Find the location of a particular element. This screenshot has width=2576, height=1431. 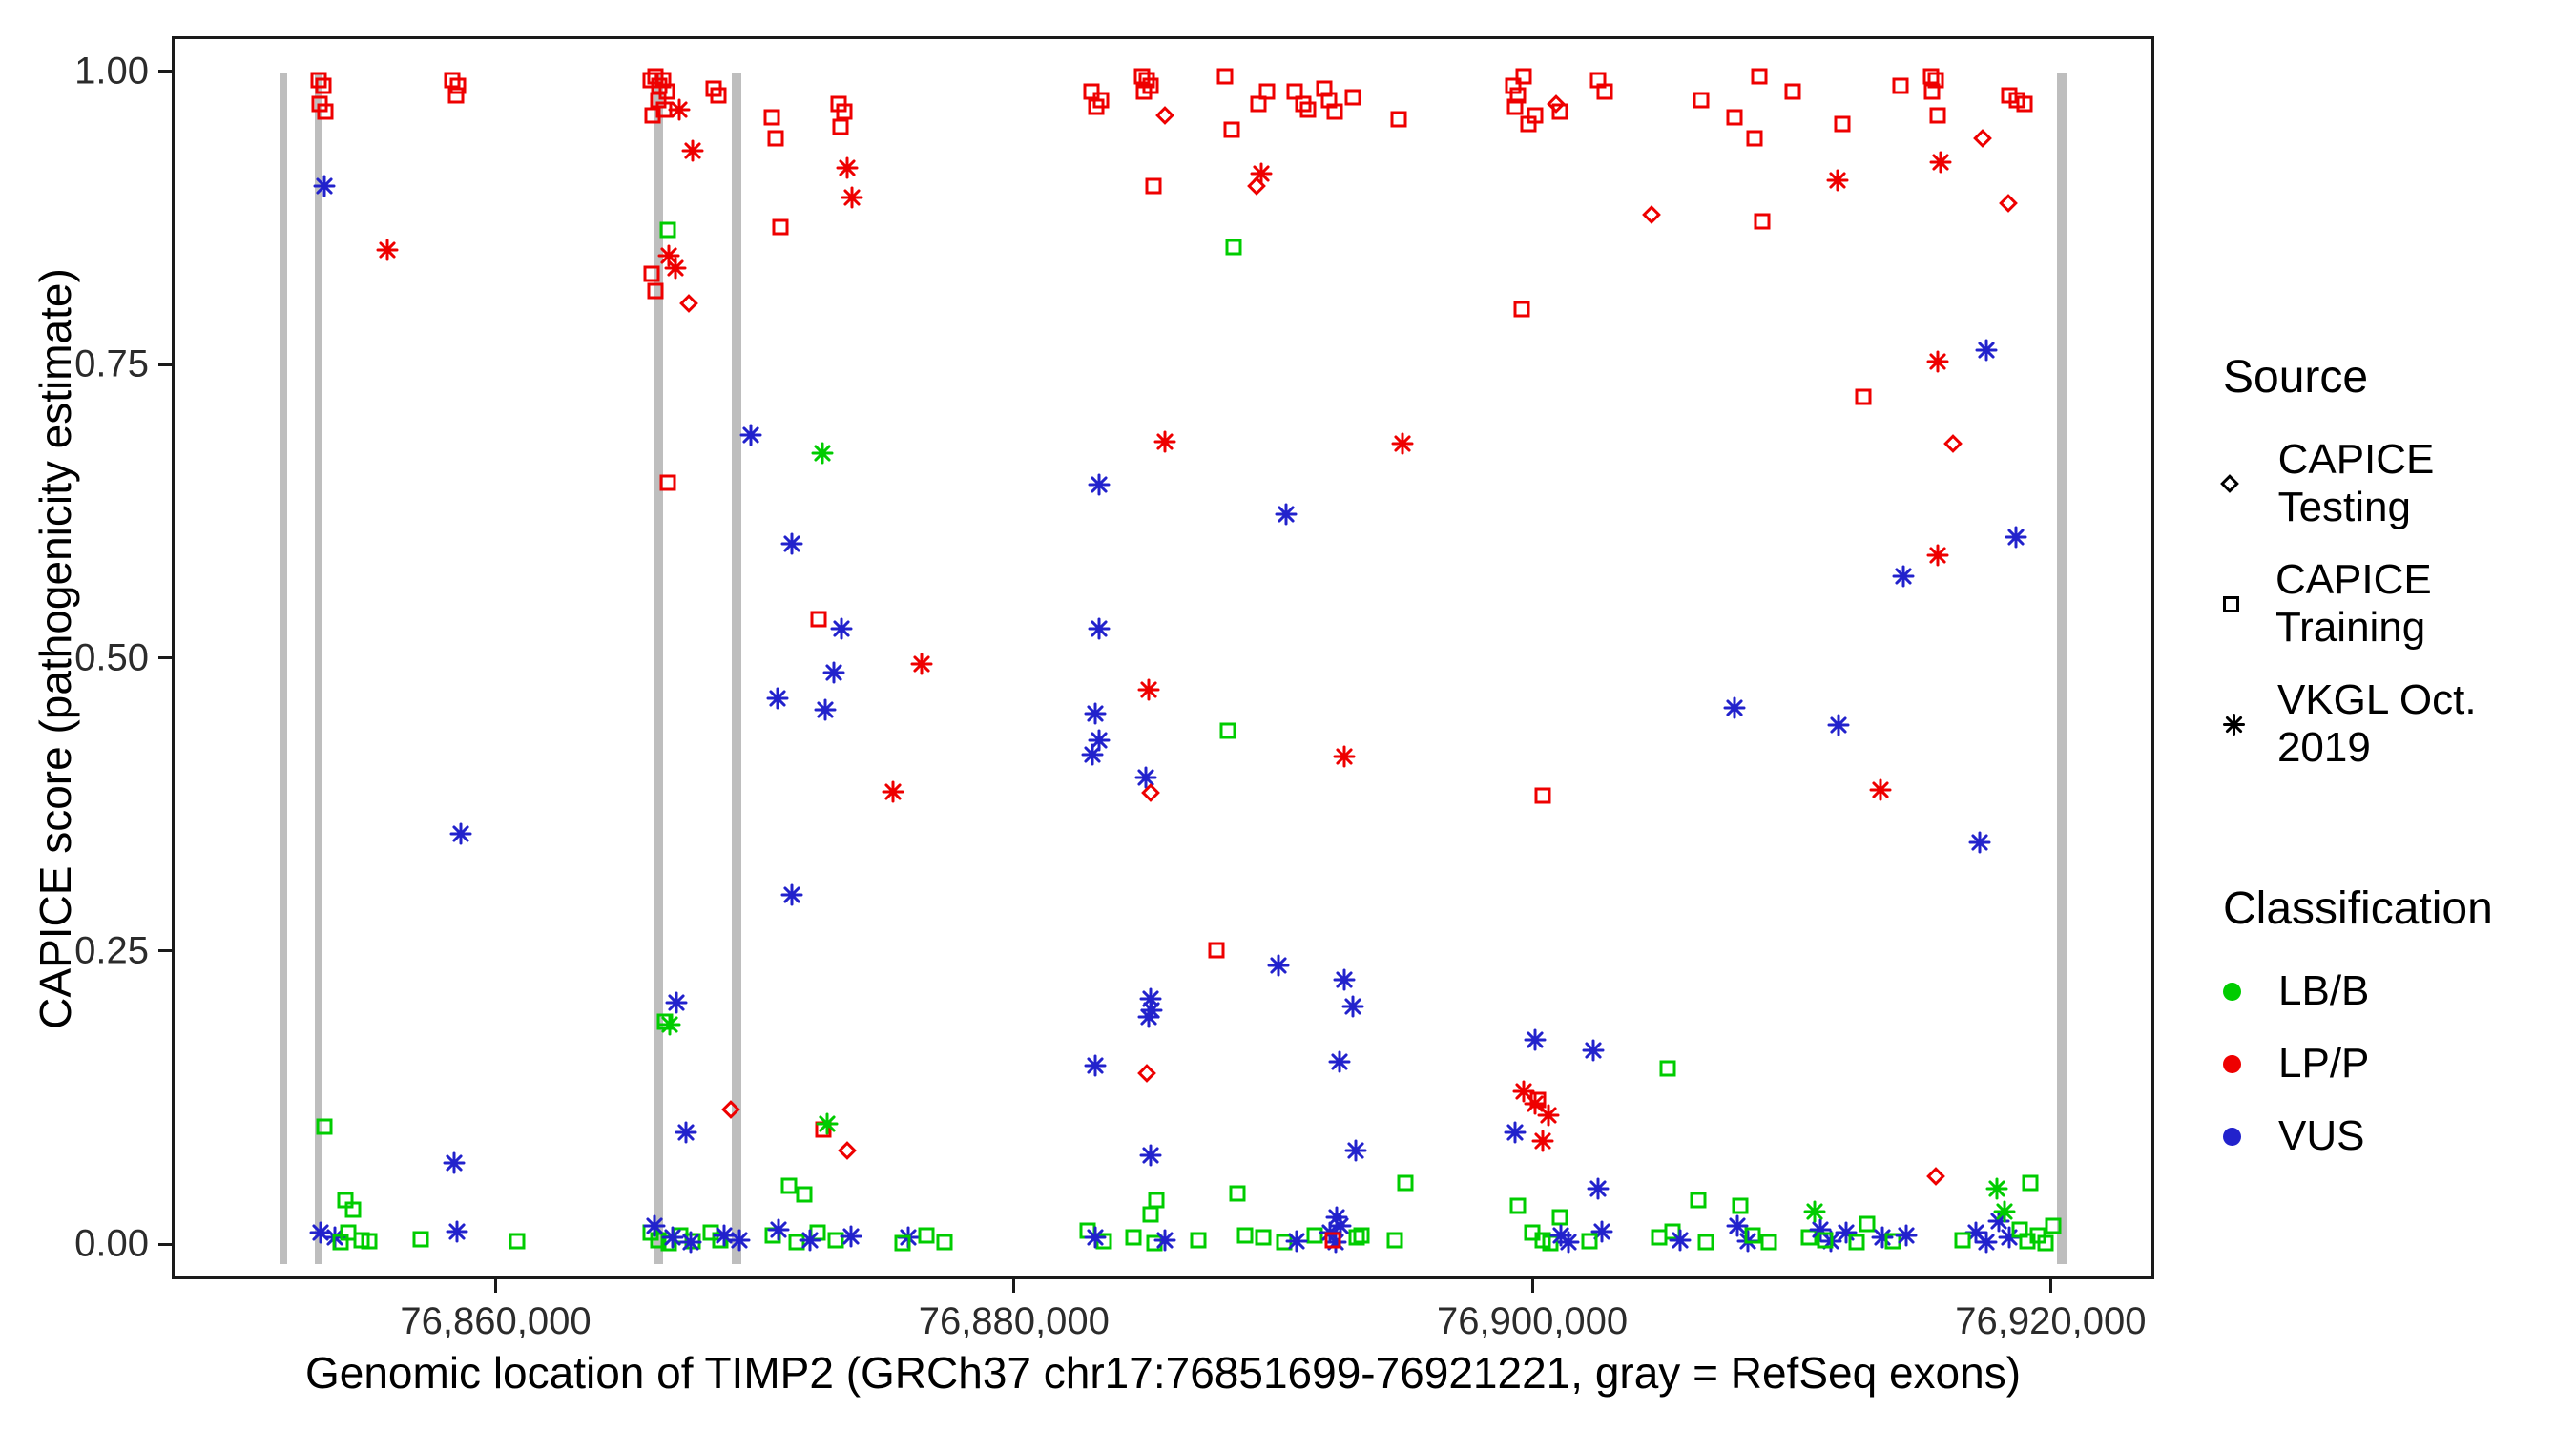

x-tick-label: 76,920,000 is located at coordinates (2051, 1321).